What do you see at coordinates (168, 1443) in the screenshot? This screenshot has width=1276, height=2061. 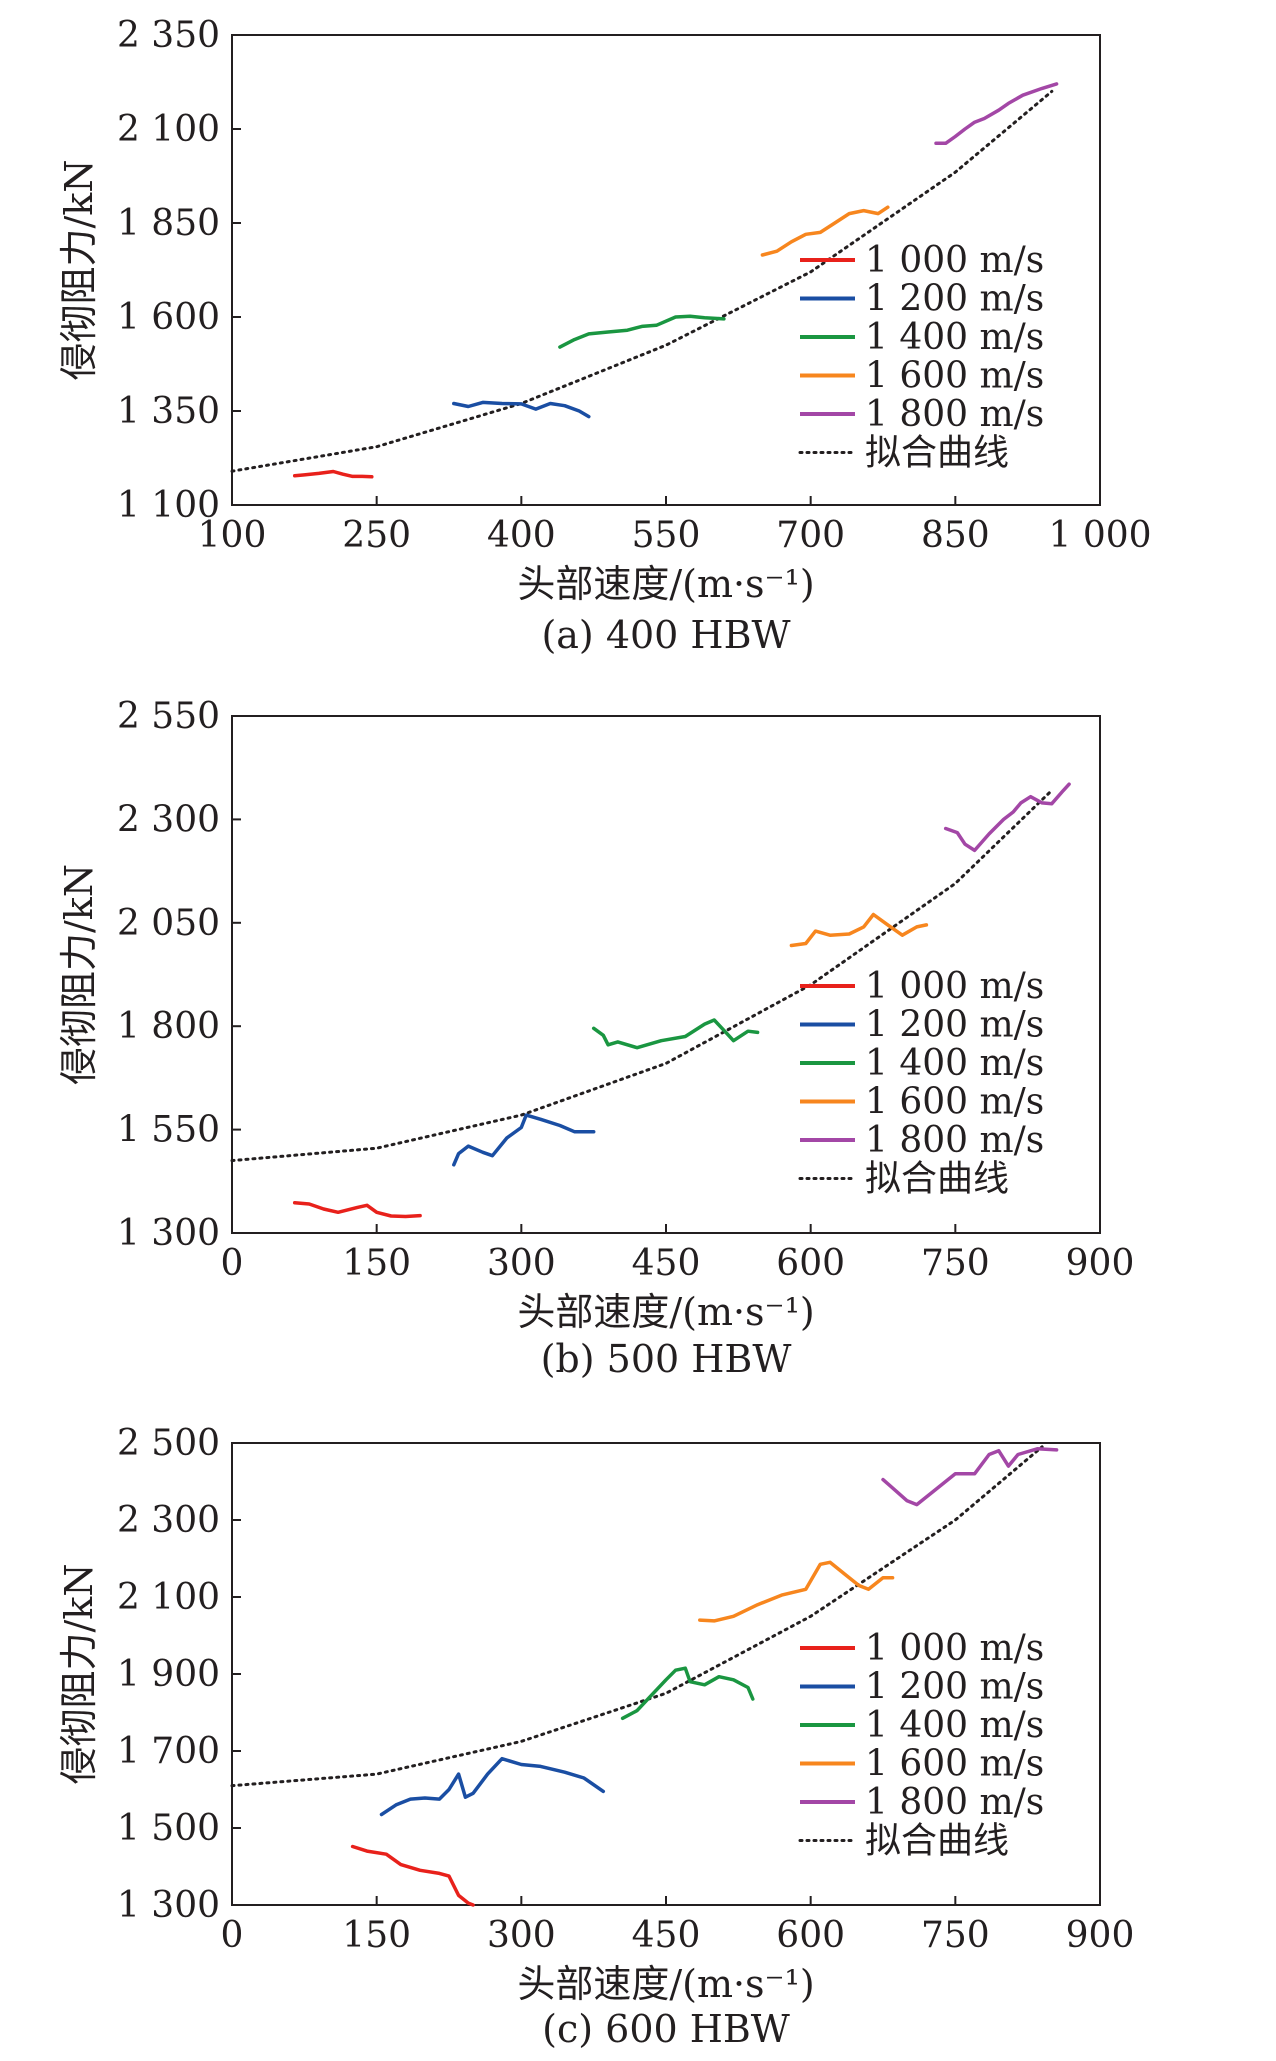 I see `y-tick-label: 2 500` at bounding box center [168, 1443].